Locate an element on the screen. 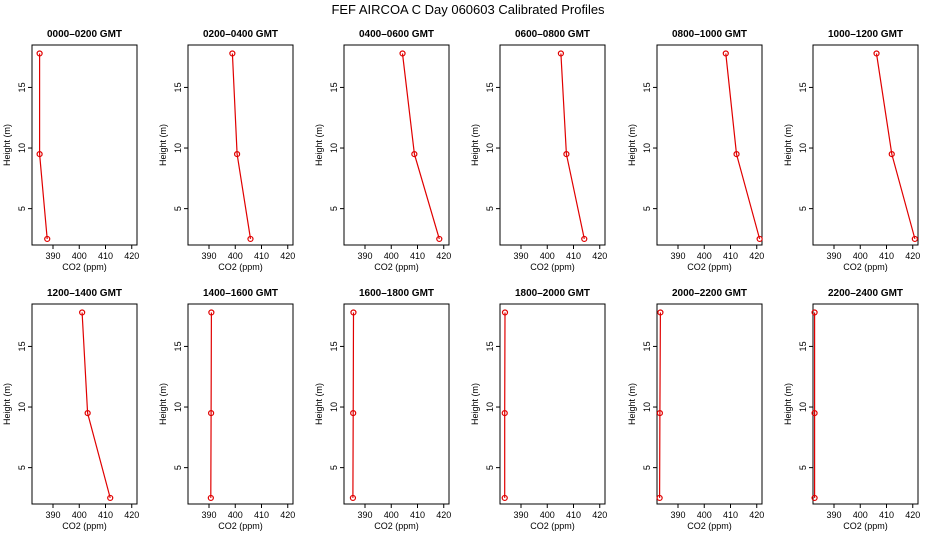 The width and height of the screenshot is (936, 540). panel-title: 1200–1400 GMT is located at coordinates (84, 293).